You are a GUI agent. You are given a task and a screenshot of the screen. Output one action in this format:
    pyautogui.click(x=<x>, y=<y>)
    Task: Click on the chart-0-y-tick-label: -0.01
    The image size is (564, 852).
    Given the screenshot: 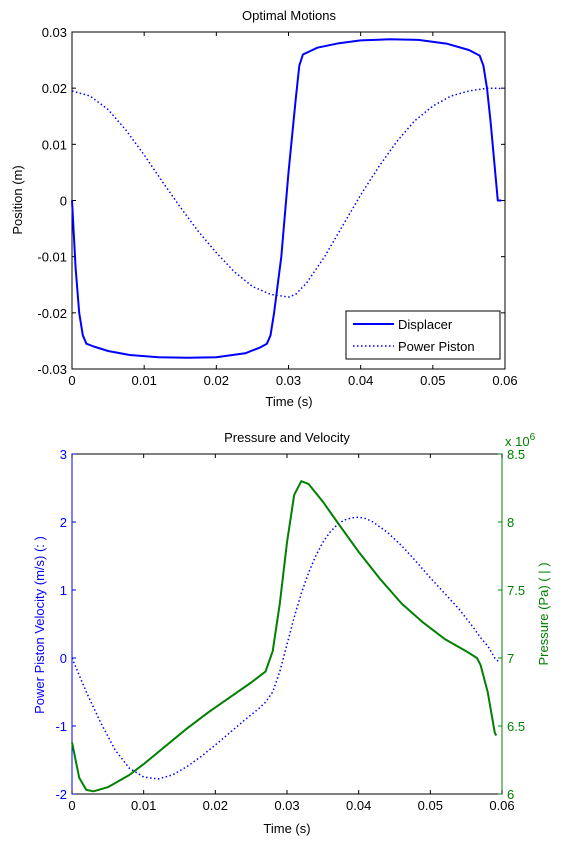 What is the action you would take?
    pyautogui.click(x=52, y=257)
    